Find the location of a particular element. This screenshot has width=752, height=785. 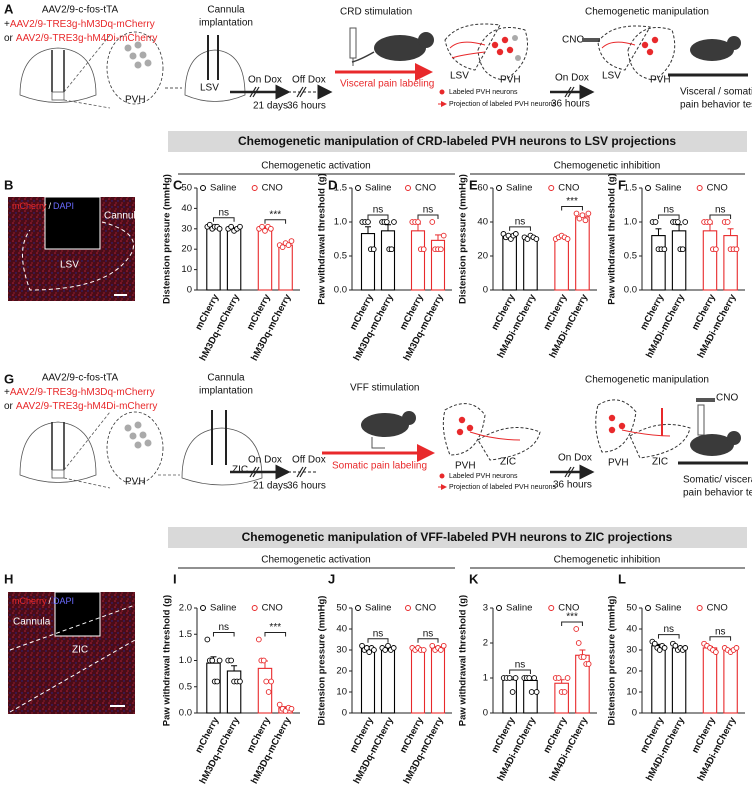

y-axis-label: Paw withdrawal threshold (g) is located at coordinates (612, 238).